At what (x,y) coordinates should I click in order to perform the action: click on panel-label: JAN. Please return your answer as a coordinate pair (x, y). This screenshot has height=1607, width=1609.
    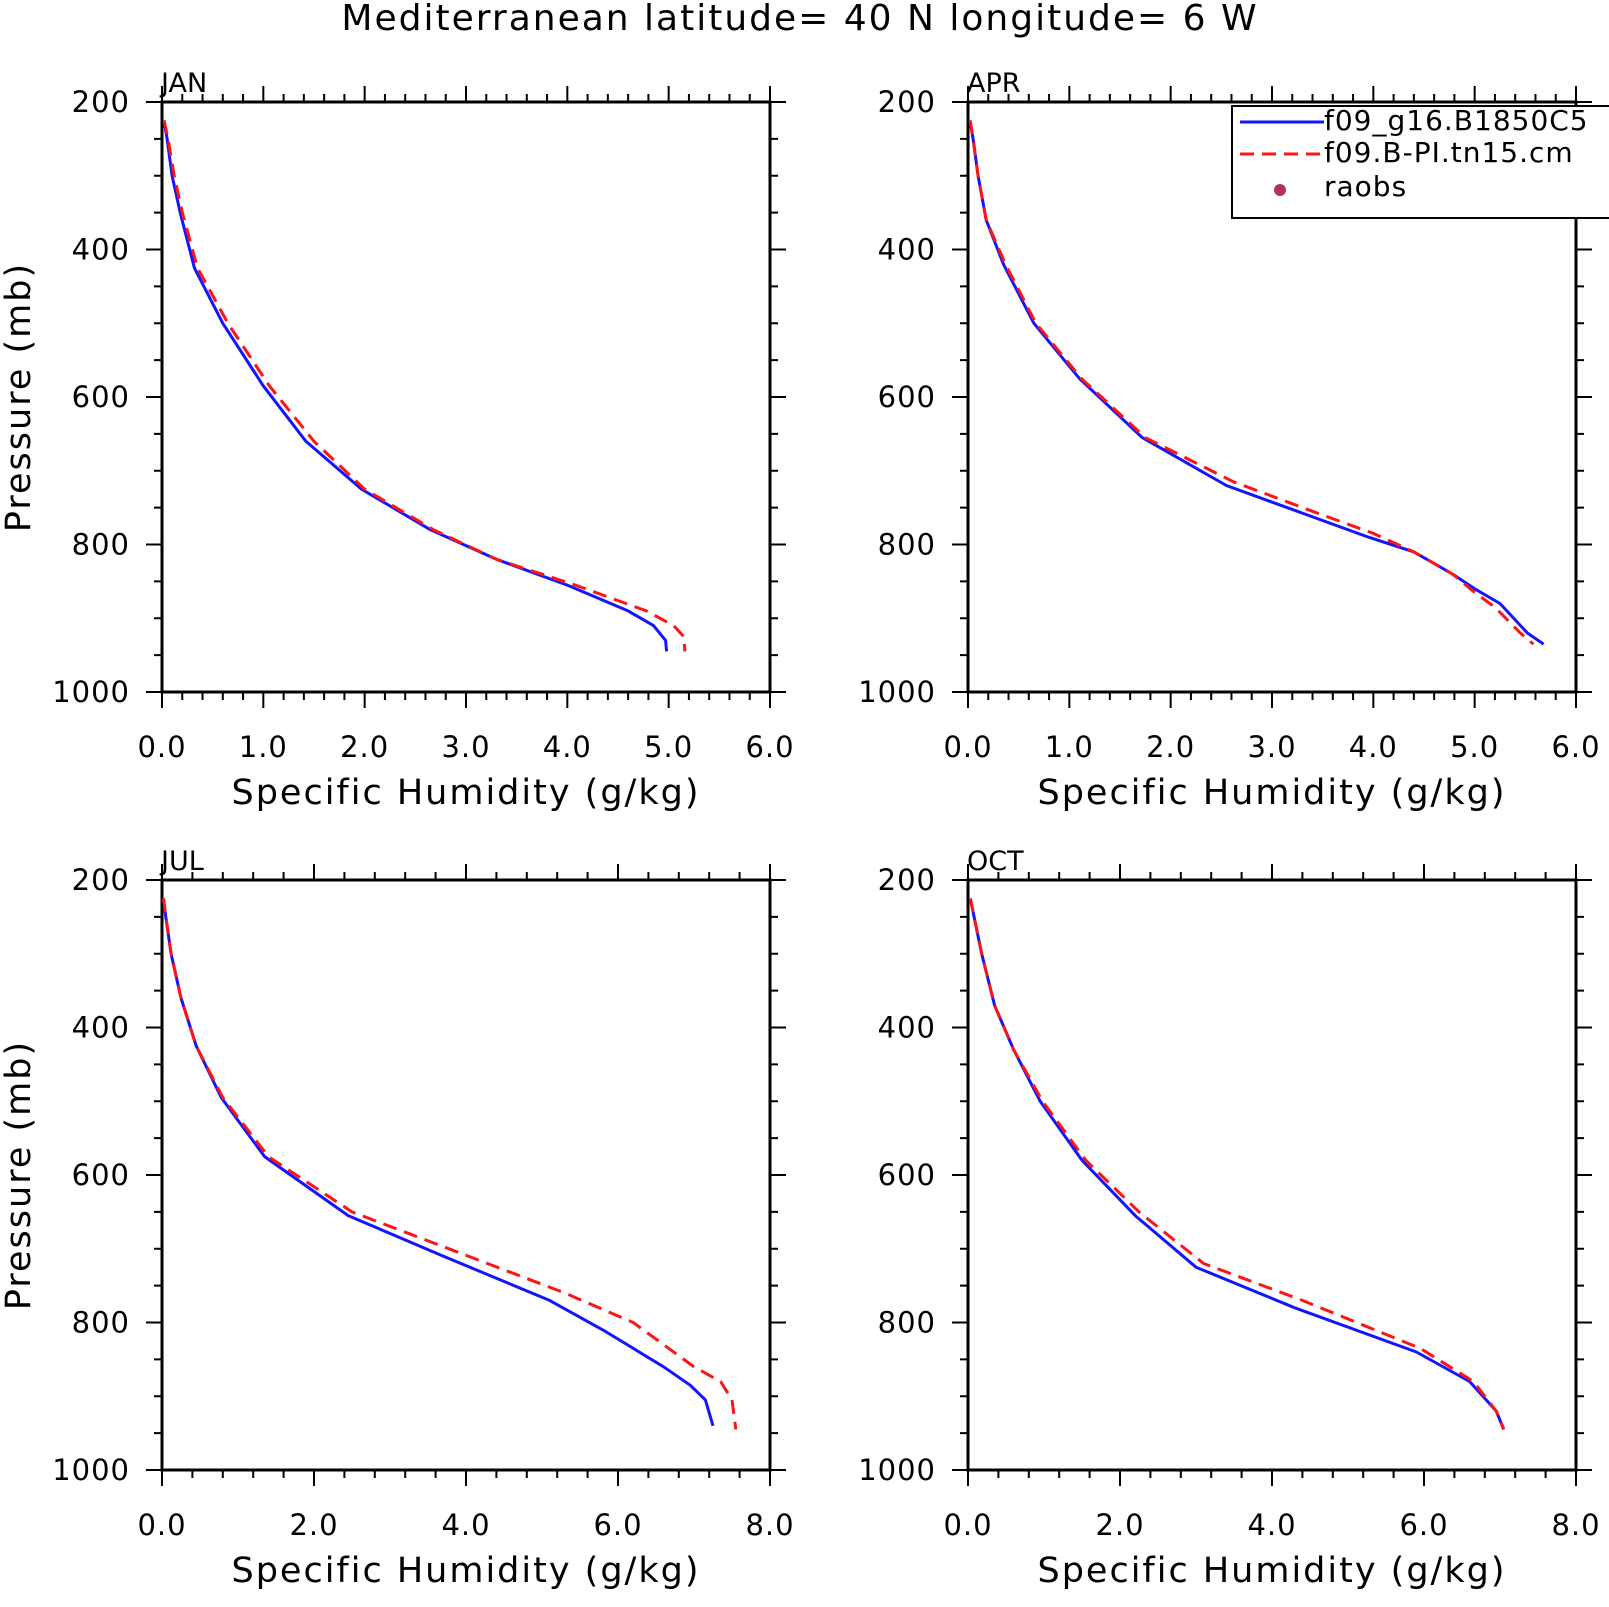
    Looking at the image, I should click on (183, 83).